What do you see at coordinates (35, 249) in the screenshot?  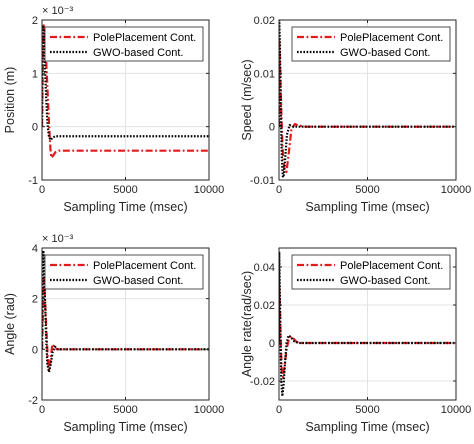 I see `y-tick-label: 4` at bounding box center [35, 249].